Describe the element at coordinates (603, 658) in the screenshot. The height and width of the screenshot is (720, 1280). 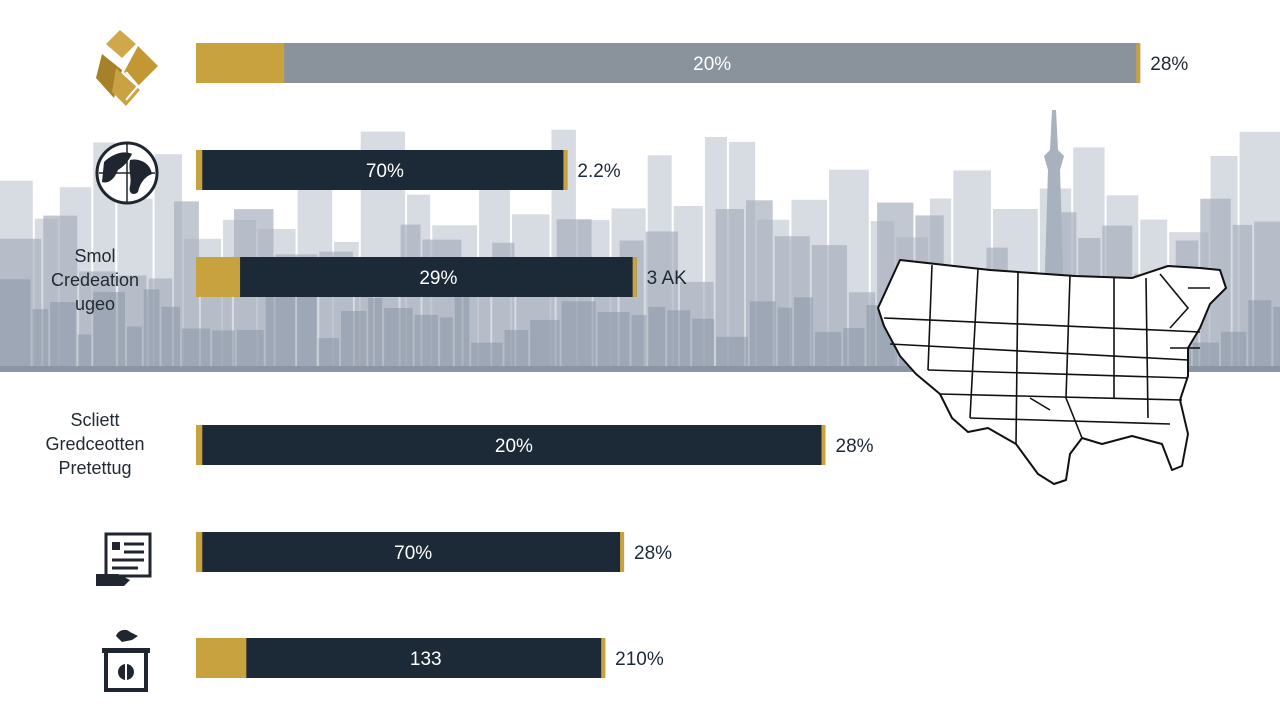
I see `bar-6-end-cap` at that location.